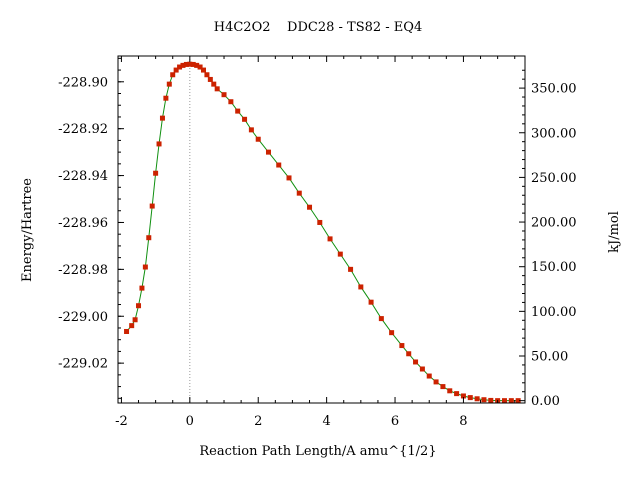 This screenshot has height=480, width=640. Describe the element at coordinates (258, 421) in the screenshot. I see `x-tick-label: 2` at that location.